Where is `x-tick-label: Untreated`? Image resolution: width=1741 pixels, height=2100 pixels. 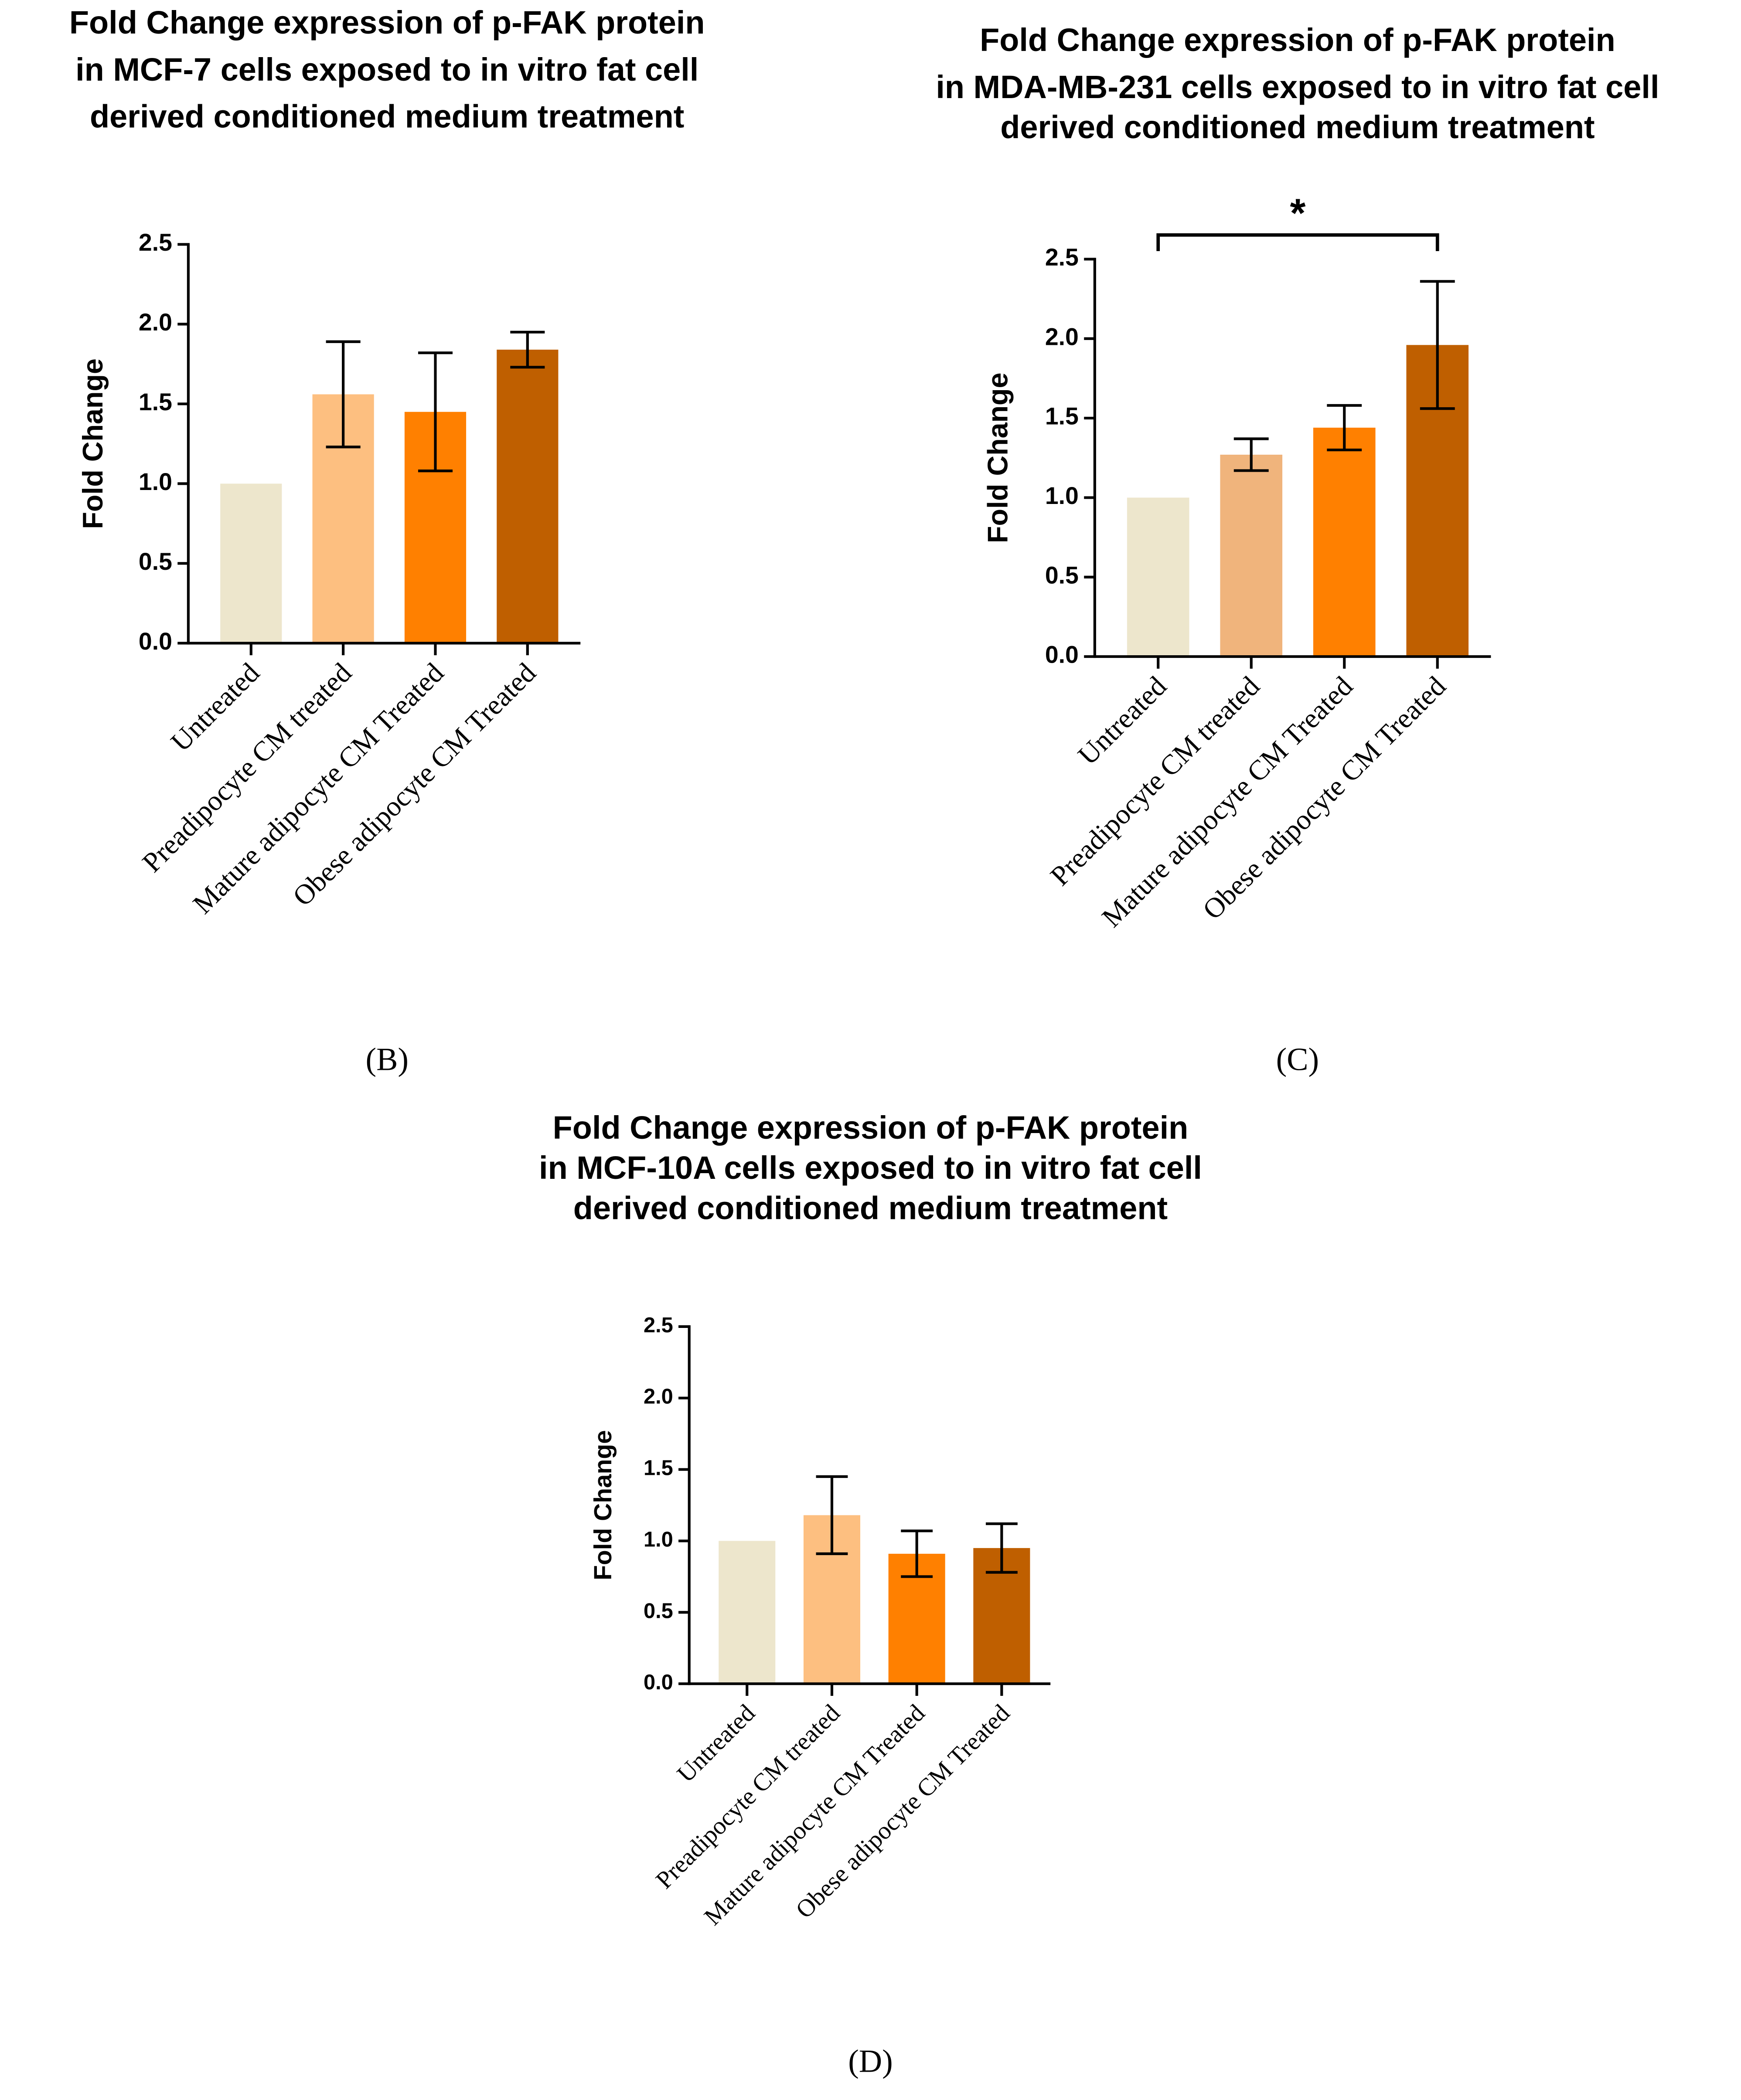
x-tick-label: Untreated is located at coordinates (716, 1743).